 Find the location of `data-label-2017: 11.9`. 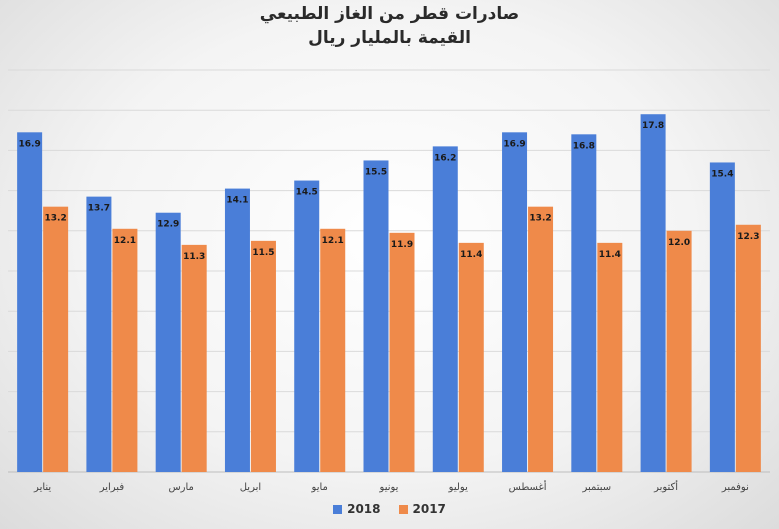

data-label-2017: 11.9 is located at coordinates (402, 245).